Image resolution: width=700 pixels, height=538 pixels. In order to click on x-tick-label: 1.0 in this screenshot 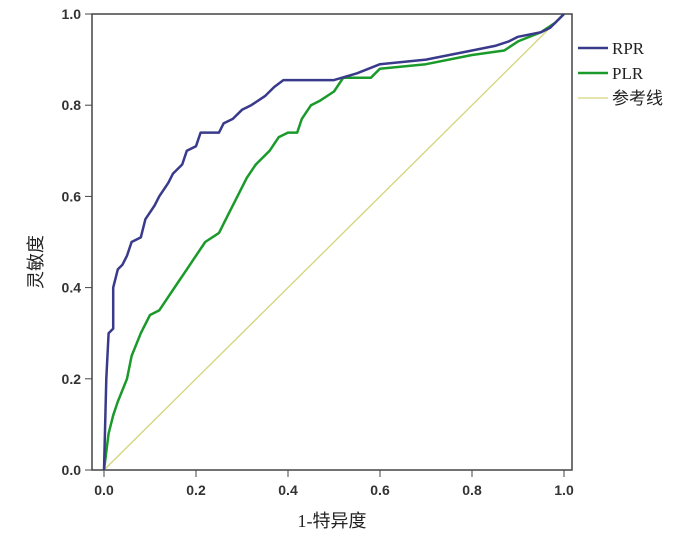, I will do `click(564, 490)`.